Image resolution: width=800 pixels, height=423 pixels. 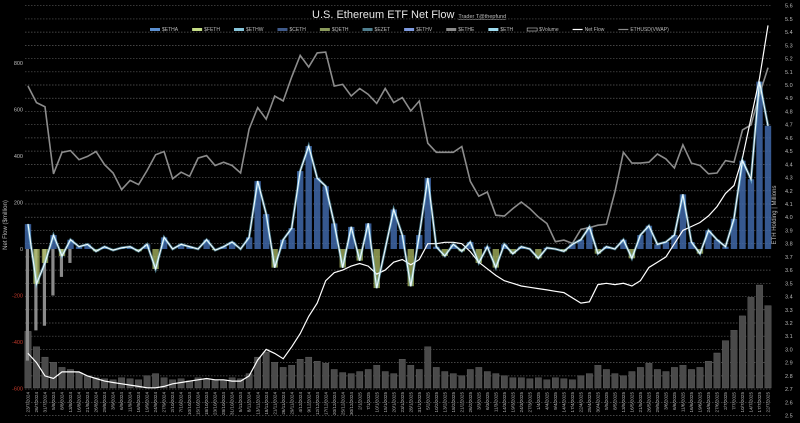 I want to click on x-tick-label: 2/7/2025, so click(x=725, y=401).